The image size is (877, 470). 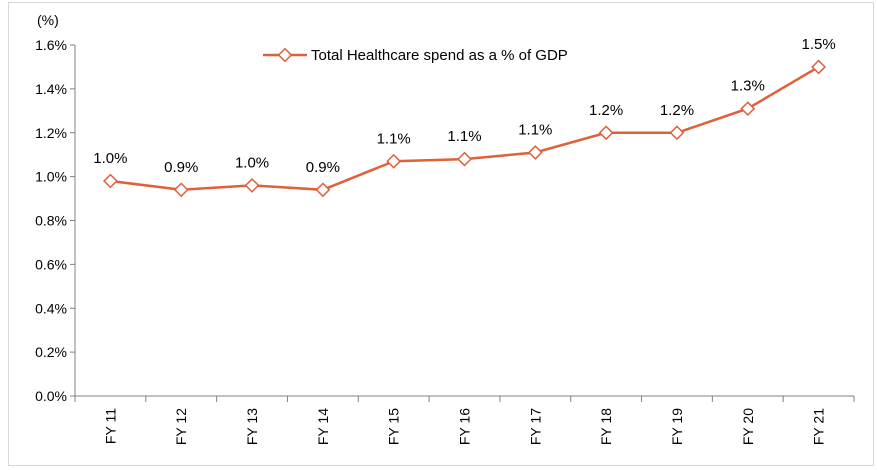 What do you see at coordinates (252, 426) in the screenshot?
I see `x-tick-label: FY 13` at bounding box center [252, 426].